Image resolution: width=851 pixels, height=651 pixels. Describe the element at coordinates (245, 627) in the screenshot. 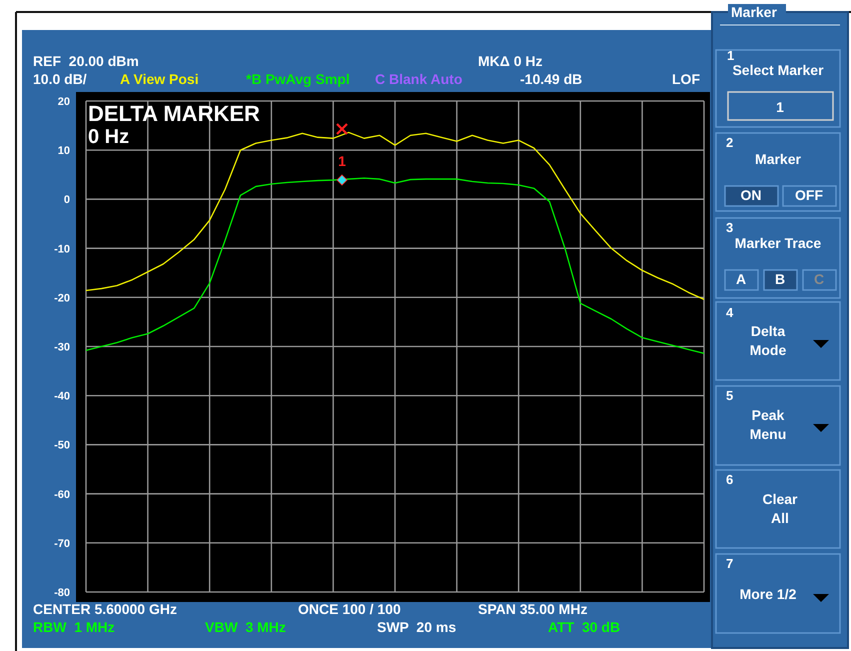

I see `text: VBW 3 MHz` at that location.